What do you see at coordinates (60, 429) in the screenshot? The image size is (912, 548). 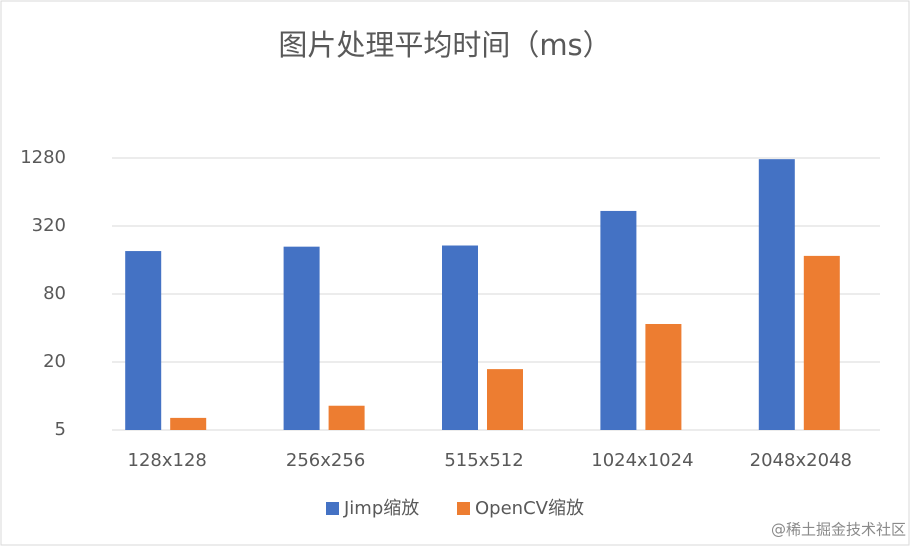 I see `y-tick-label: 5` at bounding box center [60, 429].